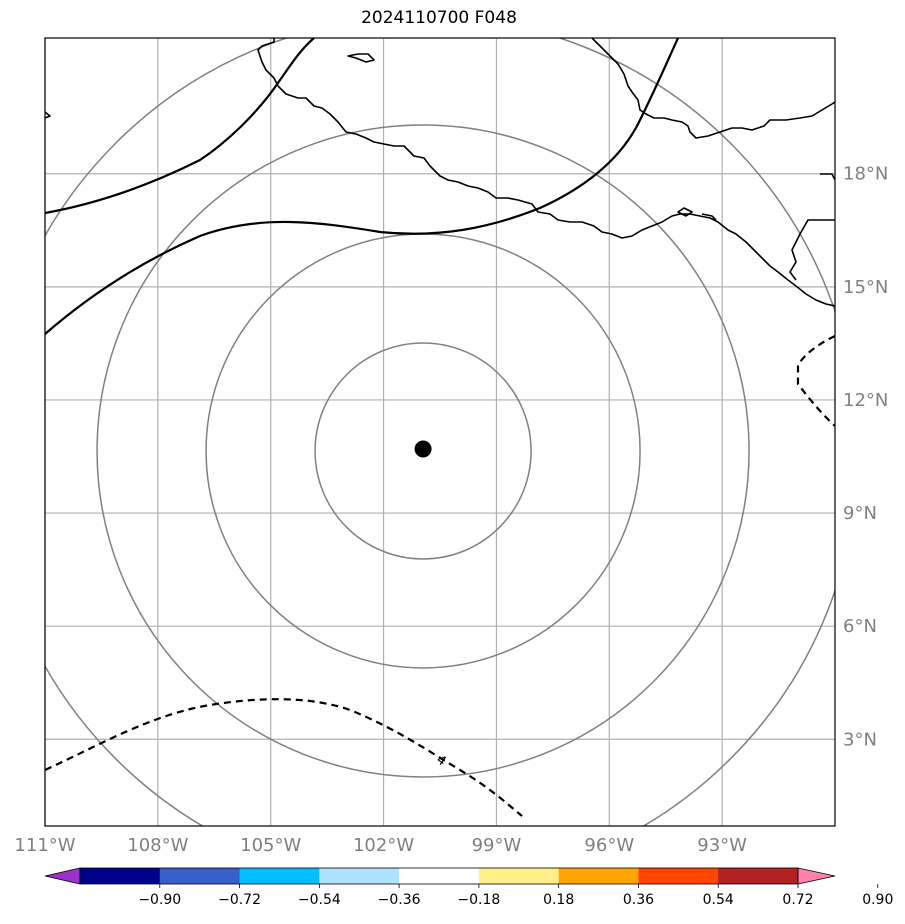  I want to click on longitude-label: 99°W, so click(497, 845).